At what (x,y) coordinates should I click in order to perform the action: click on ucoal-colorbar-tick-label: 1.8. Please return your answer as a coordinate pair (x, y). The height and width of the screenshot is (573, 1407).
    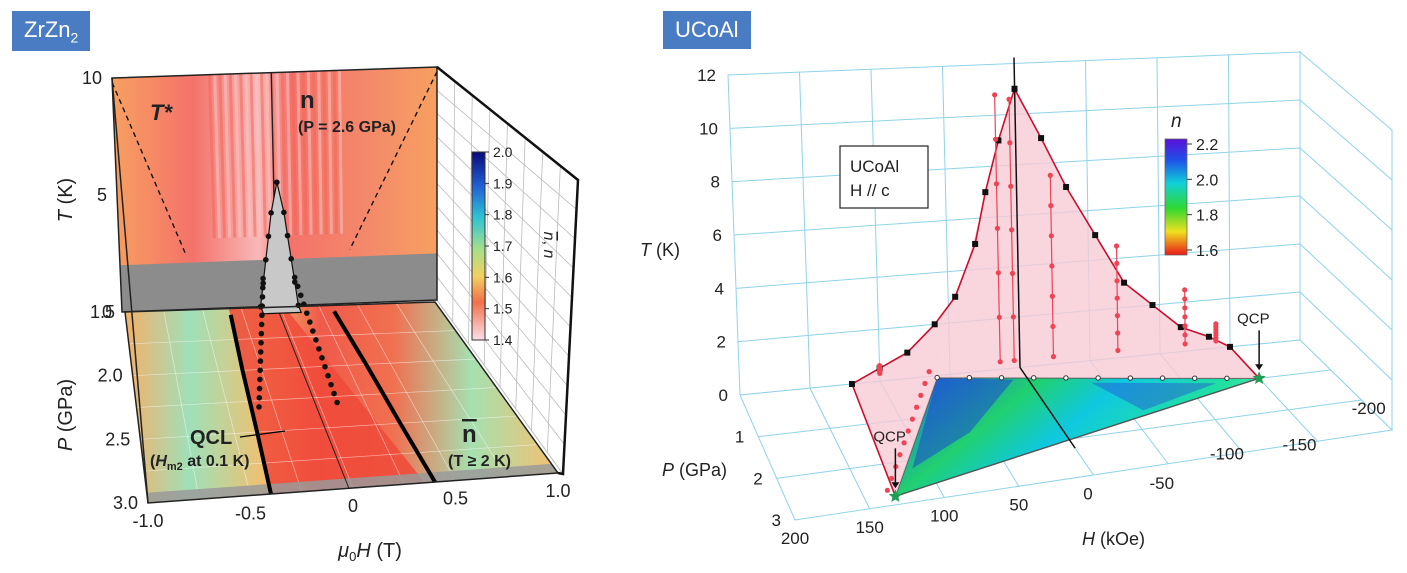
    Looking at the image, I should click on (1207, 216).